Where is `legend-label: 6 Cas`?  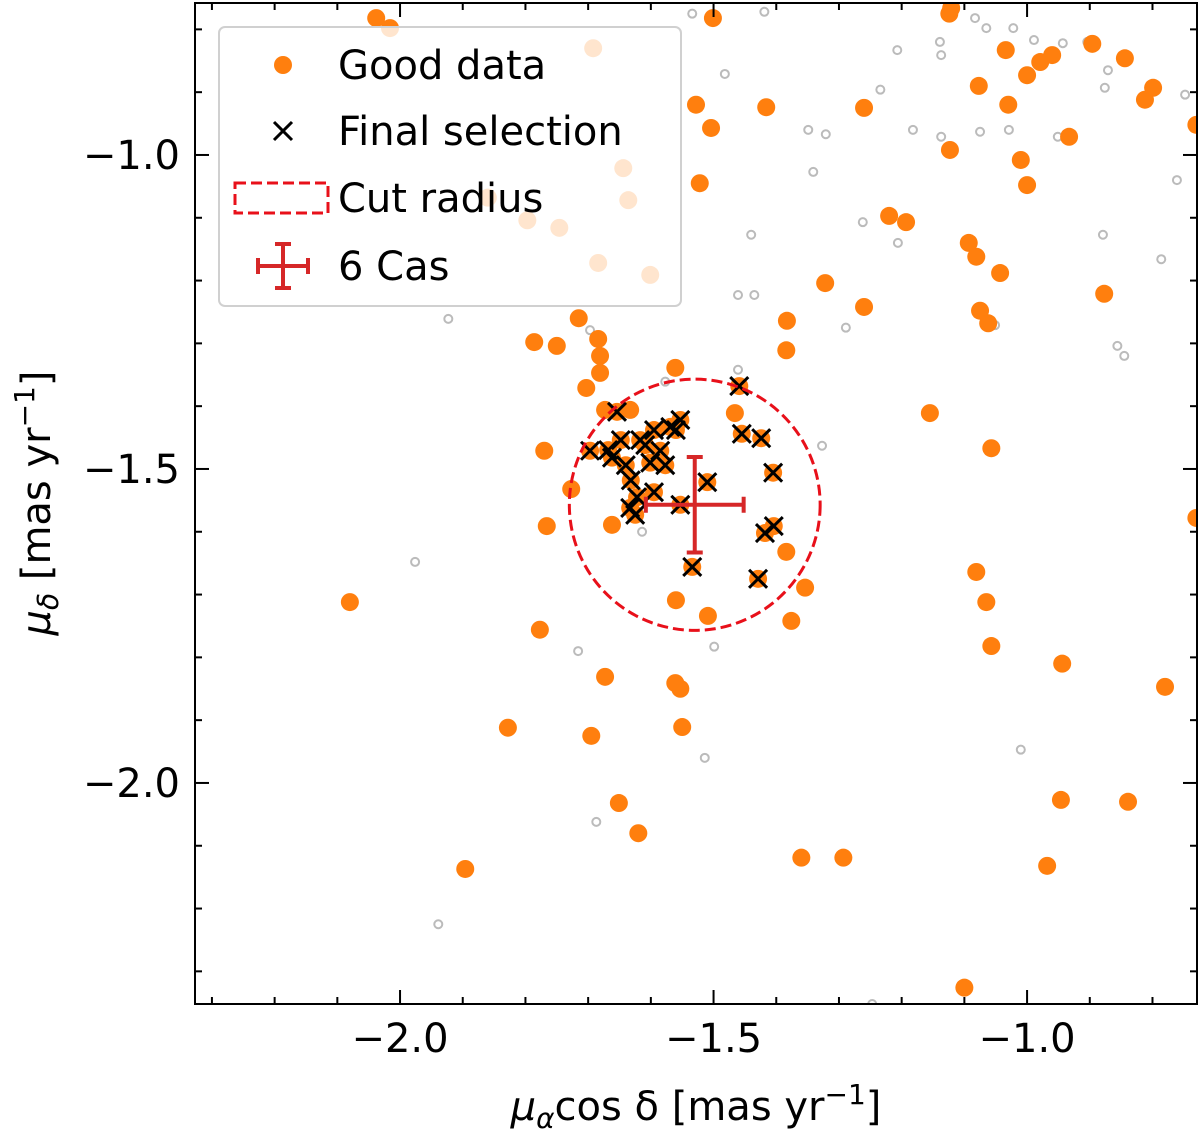 legend-label: 6 Cas is located at coordinates (393, 267).